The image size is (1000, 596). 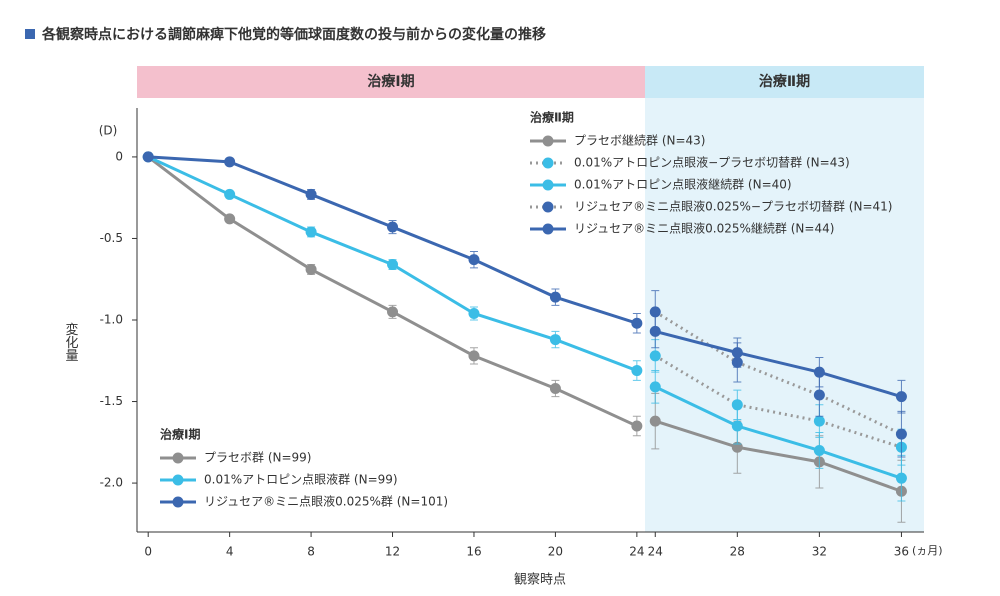 I want to click on x-tick-label: 16, so click(x=473, y=552).